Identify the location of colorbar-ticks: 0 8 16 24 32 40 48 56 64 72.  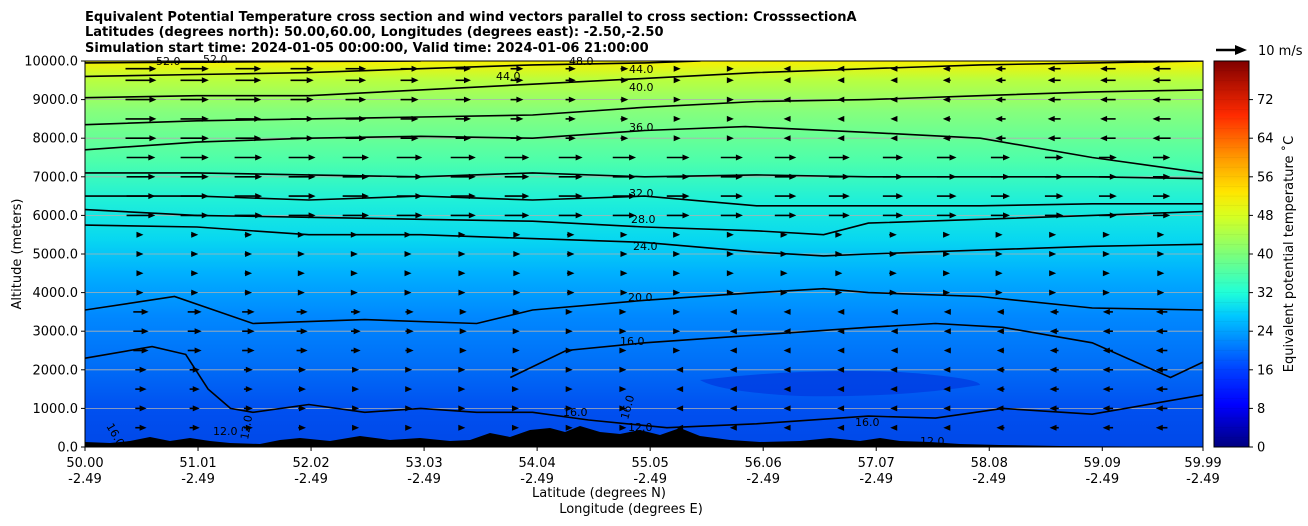
(1261, 274).